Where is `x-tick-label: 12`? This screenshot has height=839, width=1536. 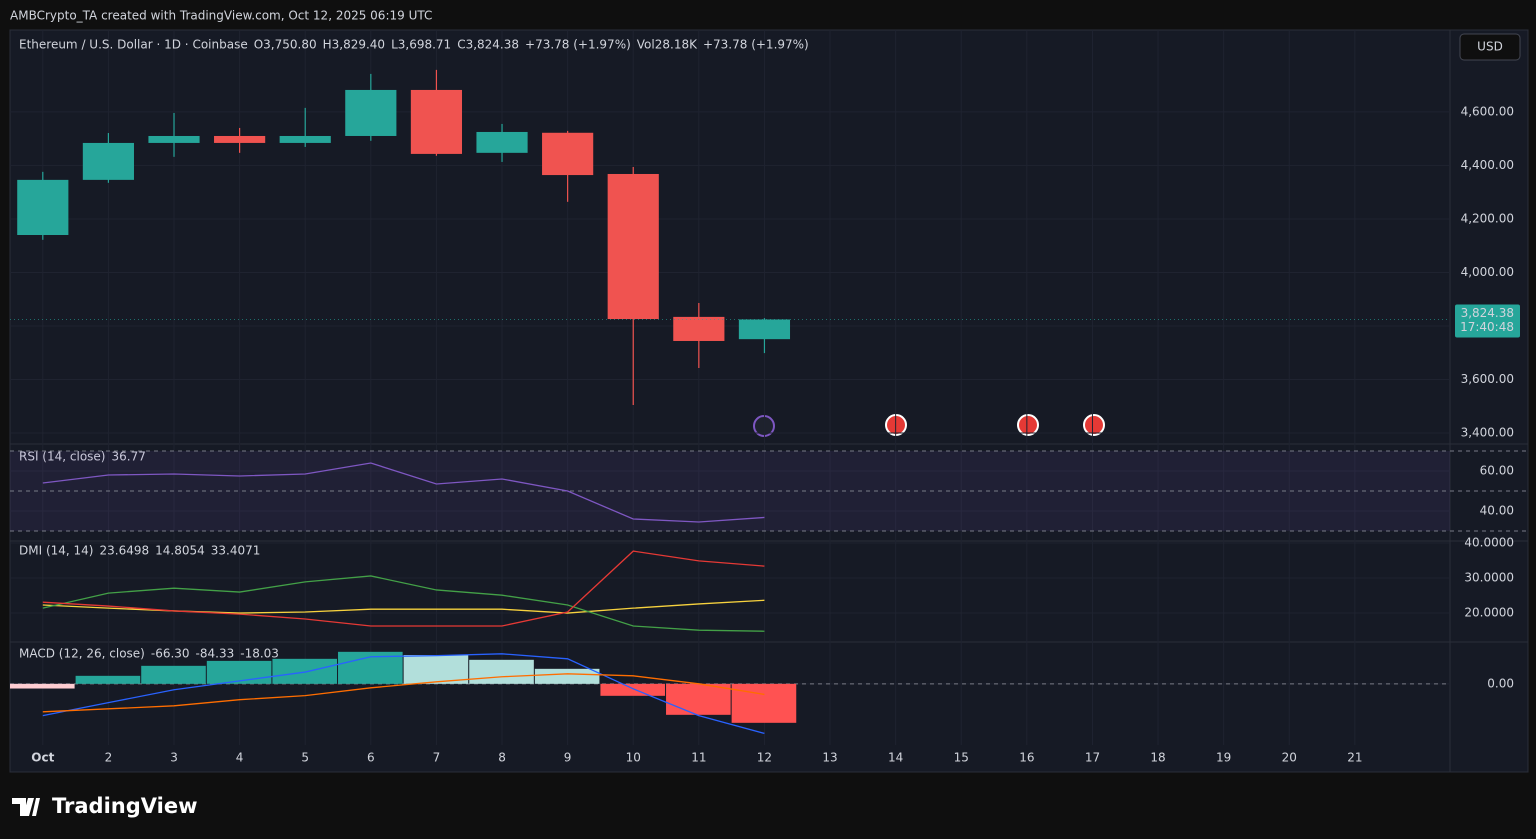
x-tick-label: 12 is located at coordinates (764, 758).